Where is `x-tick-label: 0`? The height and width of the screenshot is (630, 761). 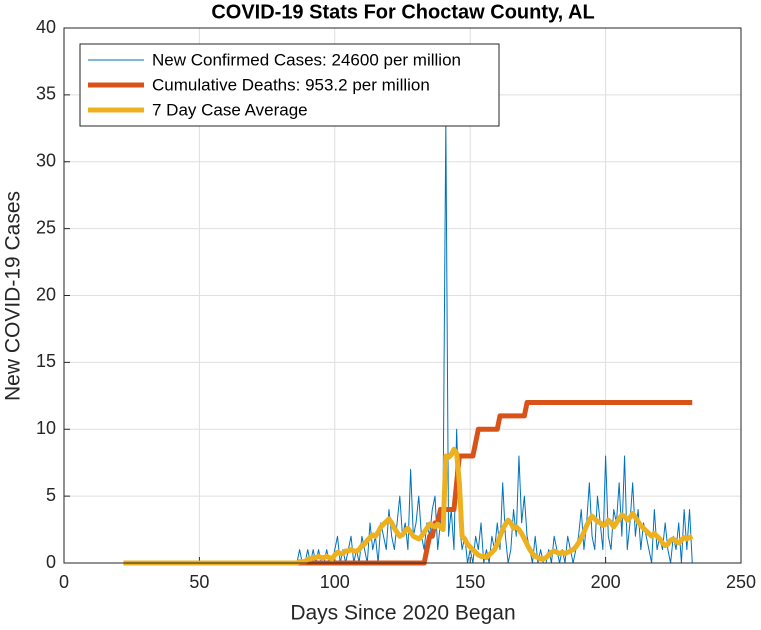
x-tick-label: 0 is located at coordinates (64, 582).